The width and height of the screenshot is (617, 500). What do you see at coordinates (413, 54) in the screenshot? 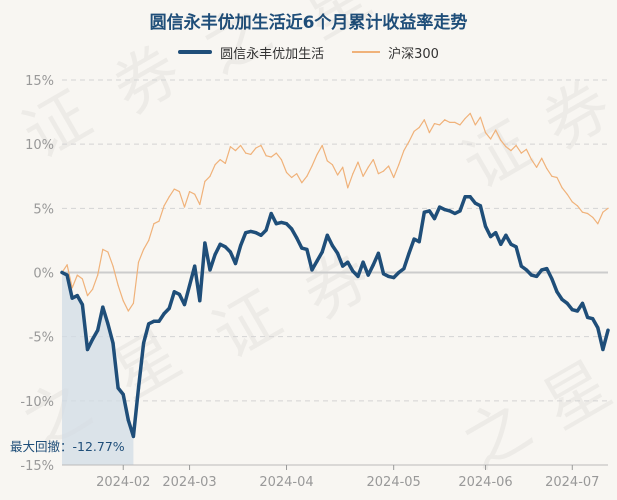
I see `legend-label-index: 沪深300` at bounding box center [413, 54].